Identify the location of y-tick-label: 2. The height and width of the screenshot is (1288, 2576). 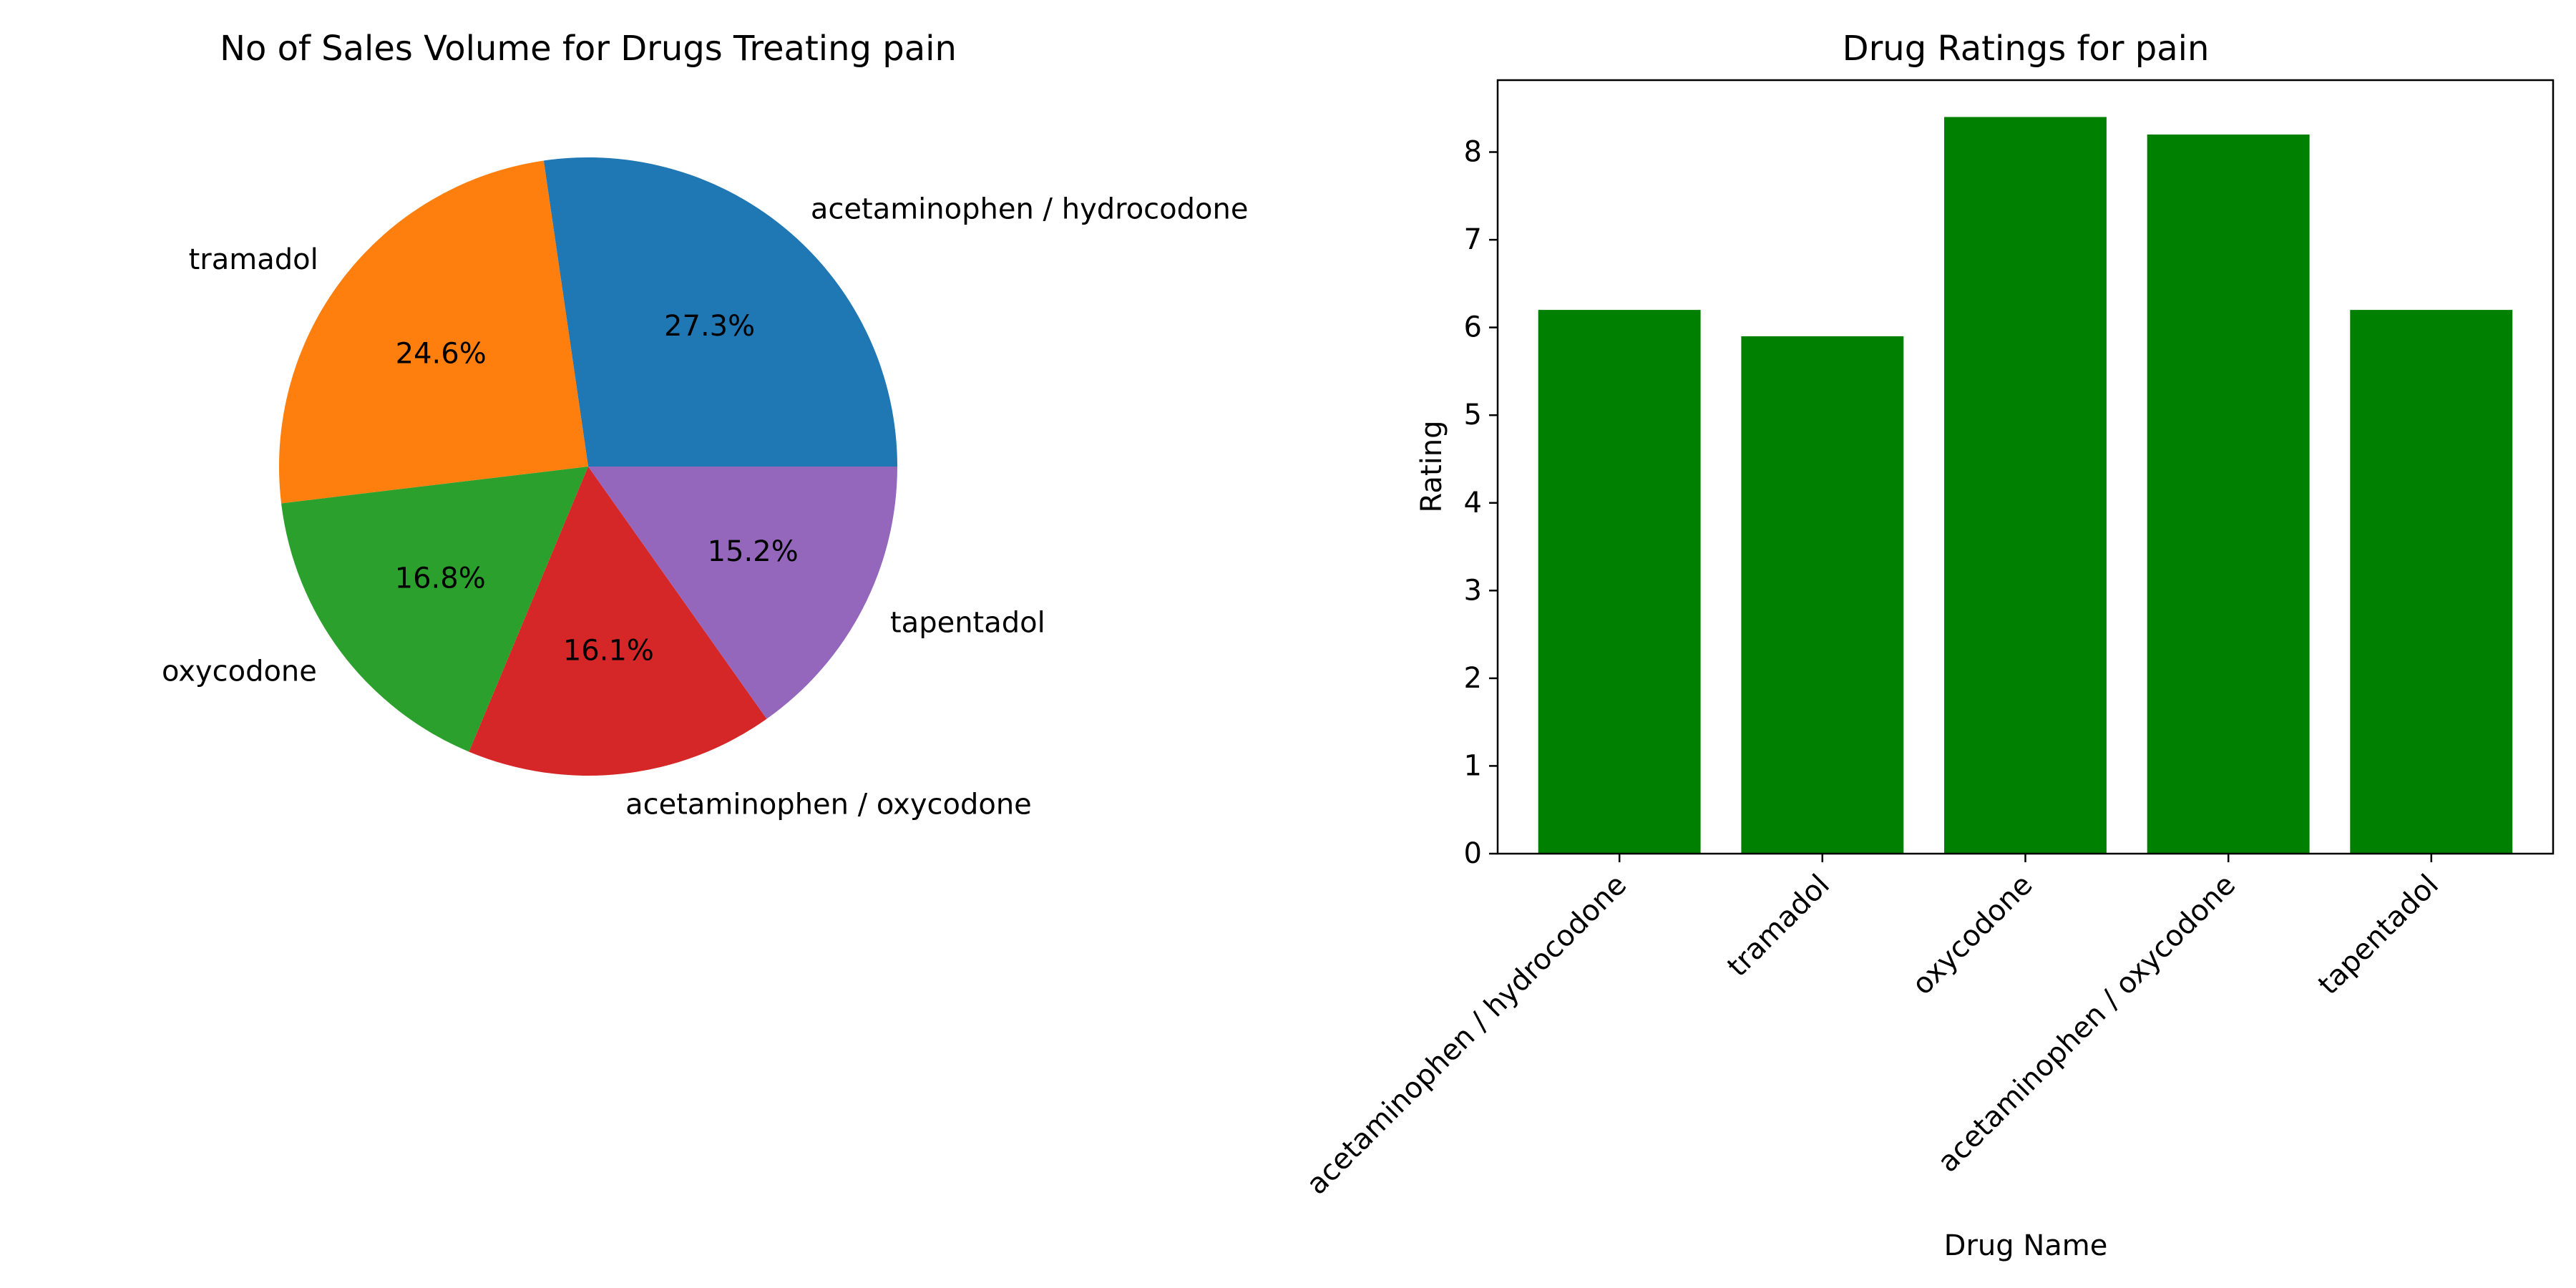
(1473, 678).